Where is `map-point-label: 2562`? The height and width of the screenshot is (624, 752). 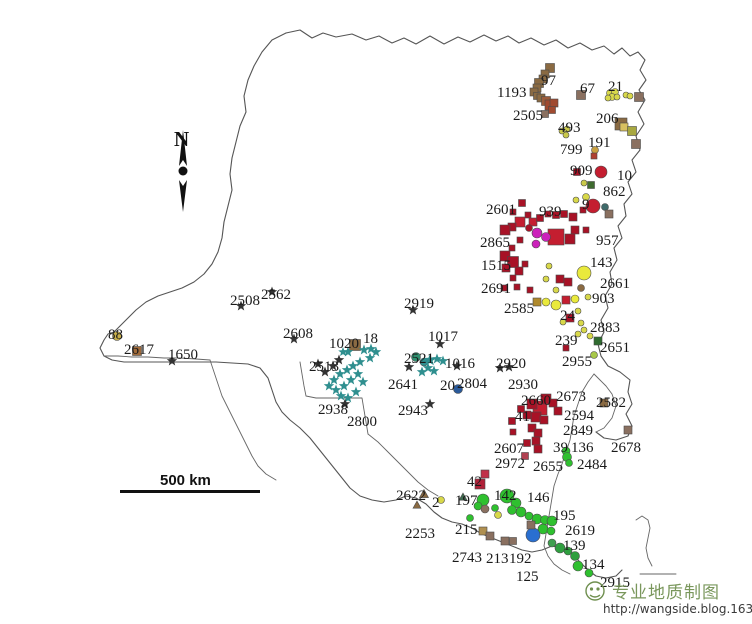 map-point-label: 2562 is located at coordinates (276, 295).